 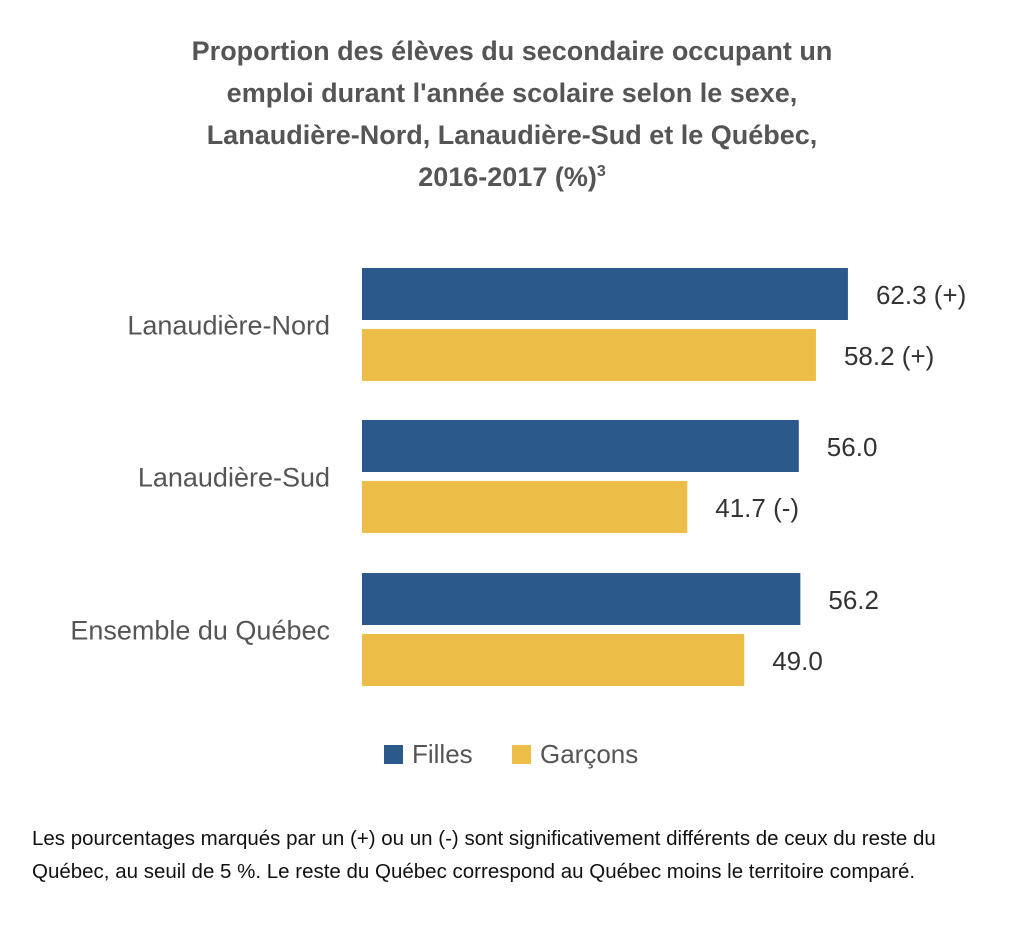 What do you see at coordinates (601, 171) in the screenshot?
I see `title-superscript: 3` at bounding box center [601, 171].